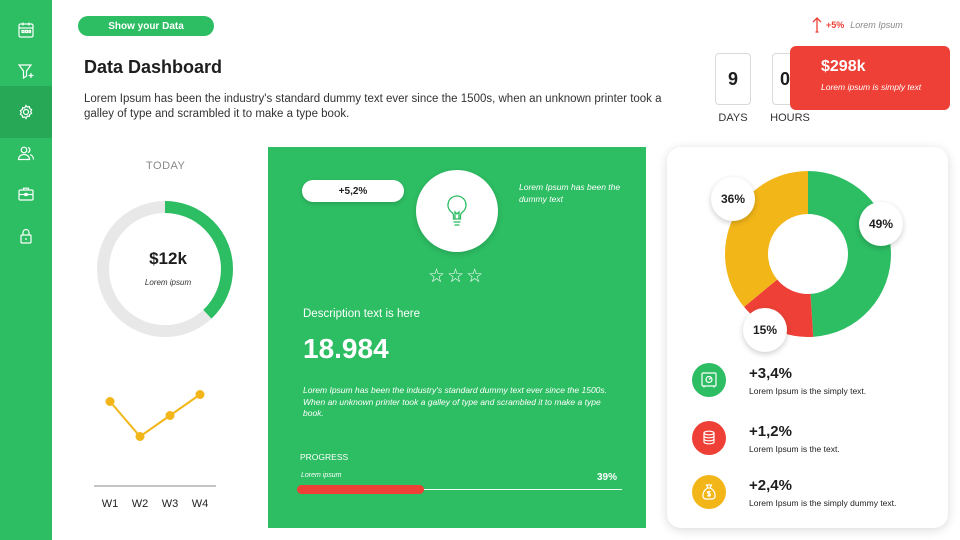  What do you see at coordinates (459, 489) in the screenshot?
I see `progress-track` at bounding box center [459, 489].